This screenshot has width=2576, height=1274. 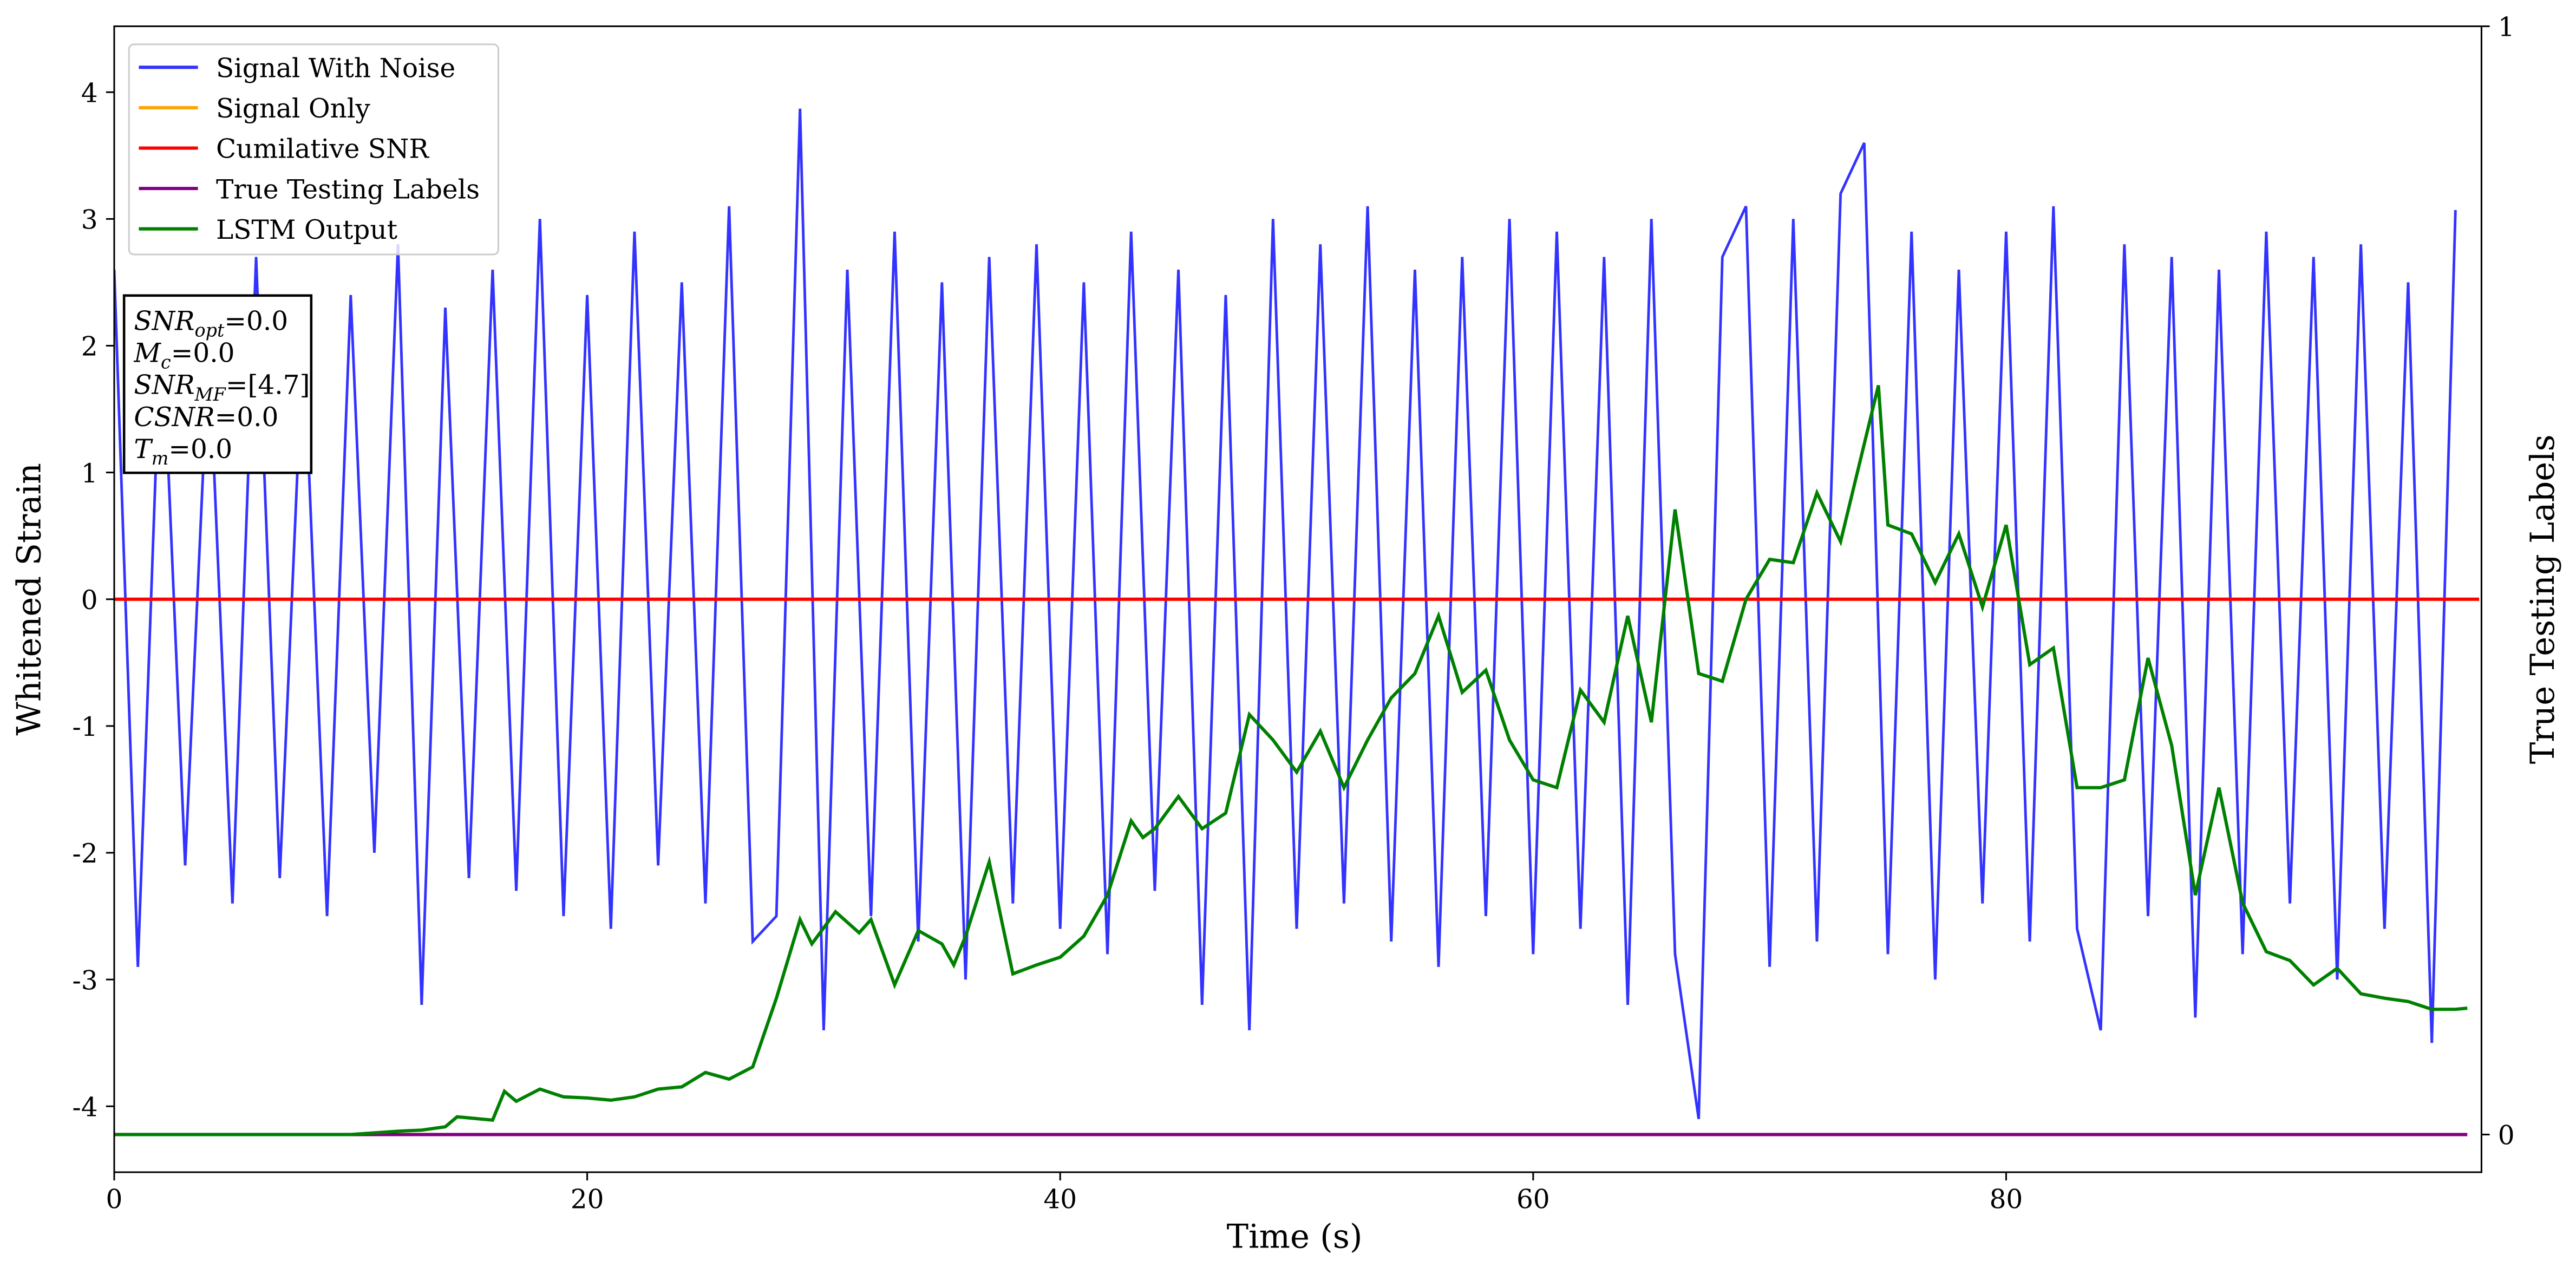 I want to click on y-tick-label: -4, so click(x=84, y=1107).